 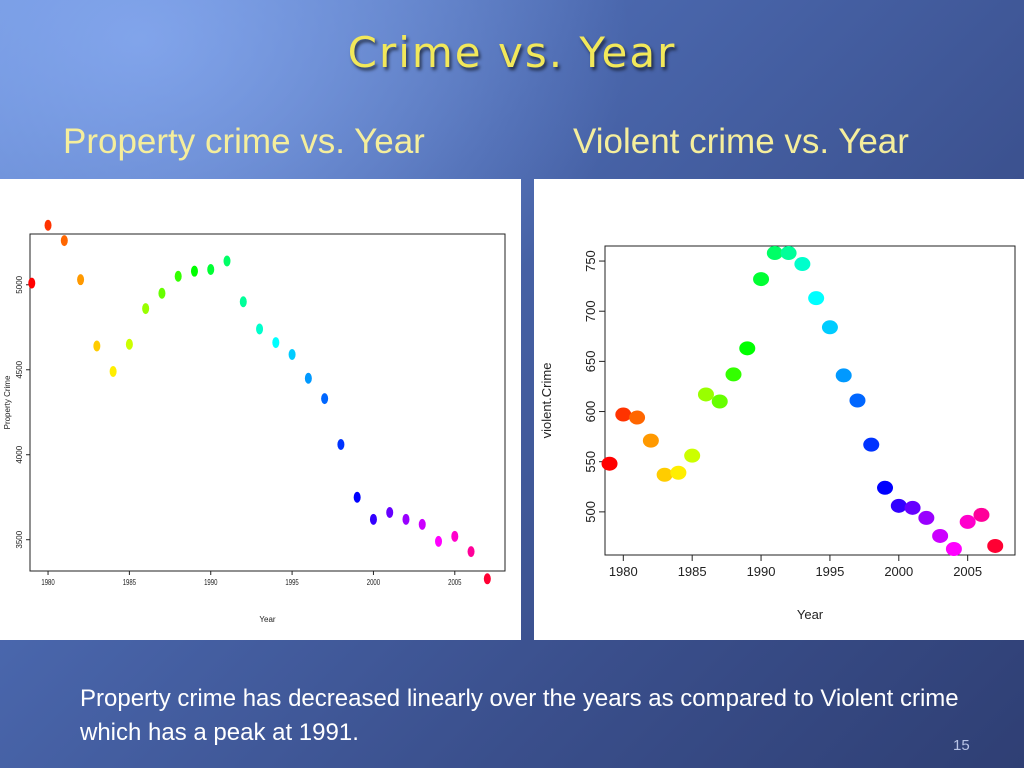 What do you see at coordinates (590, 412) in the screenshot?
I see `y-tick-label: 600` at bounding box center [590, 412].